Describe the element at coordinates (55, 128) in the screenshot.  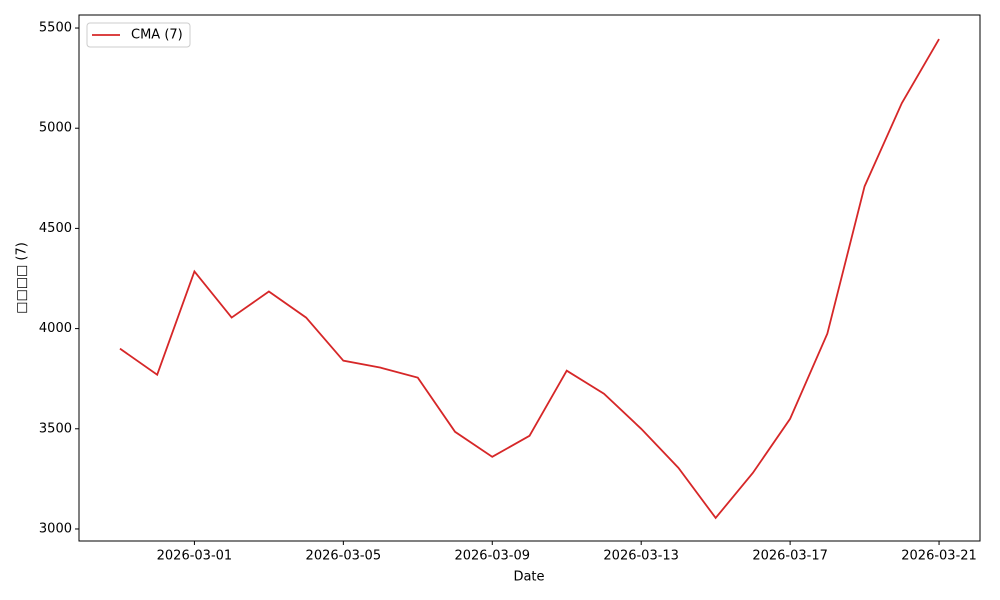
I see `y-tick-label: 5000` at that location.